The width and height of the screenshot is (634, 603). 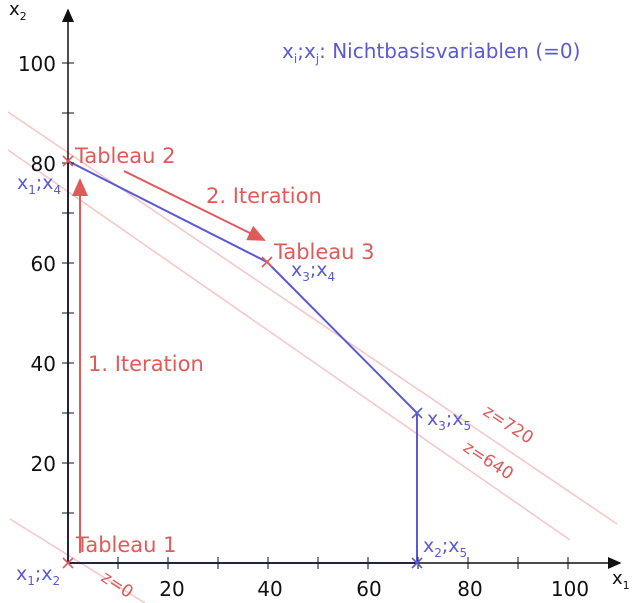 I want to click on x-tick-label: 100, so click(x=570, y=589).